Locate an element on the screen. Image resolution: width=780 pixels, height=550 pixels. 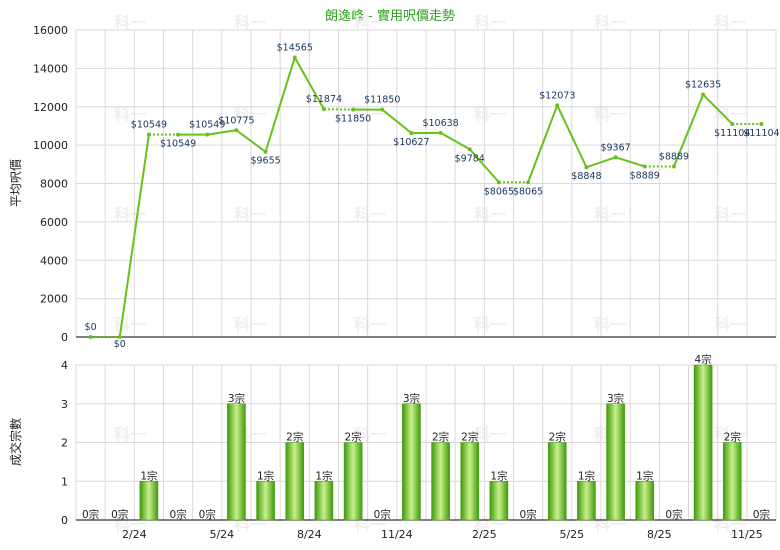
price-data-label: $8889 is located at coordinates (674, 156).